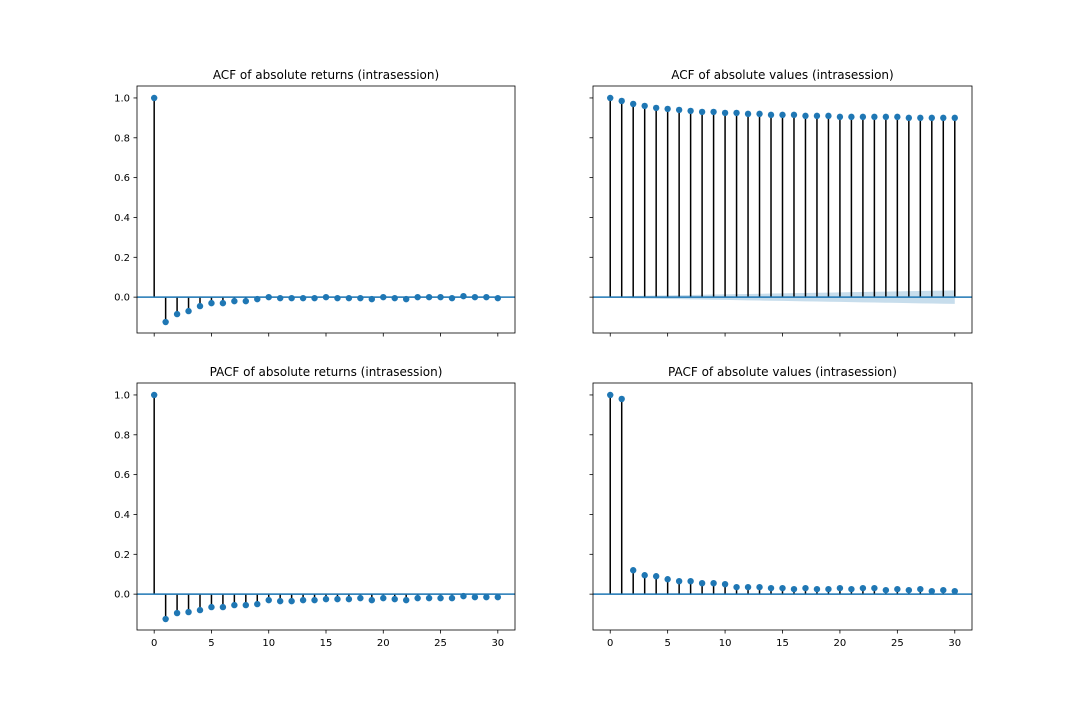 The image size is (1080, 720). Describe the element at coordinates (122, 298) in the screenshot. I see `y-tick-label: 0.0` at that location.